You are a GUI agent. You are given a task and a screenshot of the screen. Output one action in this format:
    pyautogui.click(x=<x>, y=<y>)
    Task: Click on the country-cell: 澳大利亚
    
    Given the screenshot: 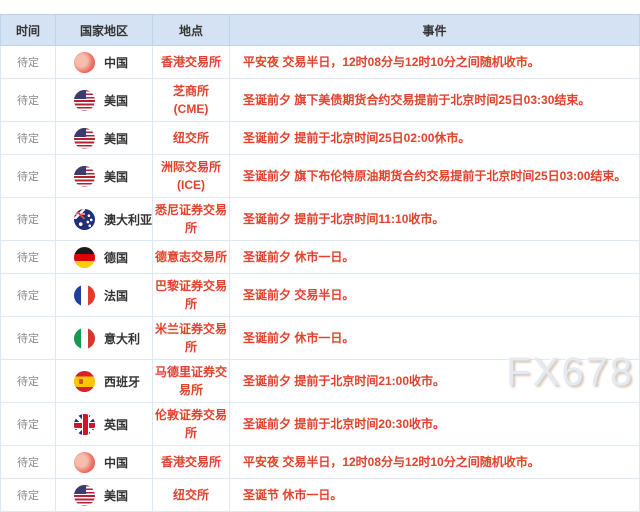 What is the action you would take?
    pyautogui.click(x=104, y=219)
    